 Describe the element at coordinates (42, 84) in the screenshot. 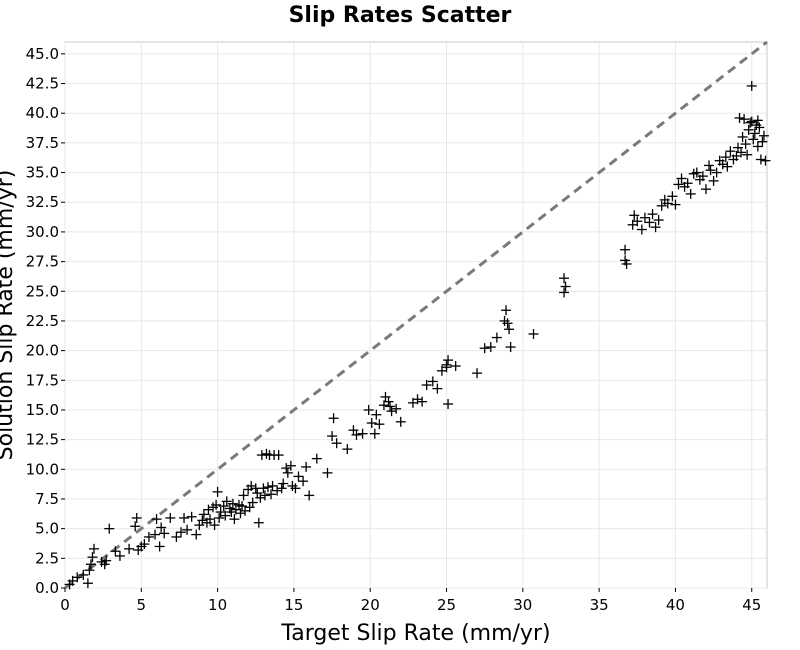

I see `y-tick-label: 42.5` at that location.